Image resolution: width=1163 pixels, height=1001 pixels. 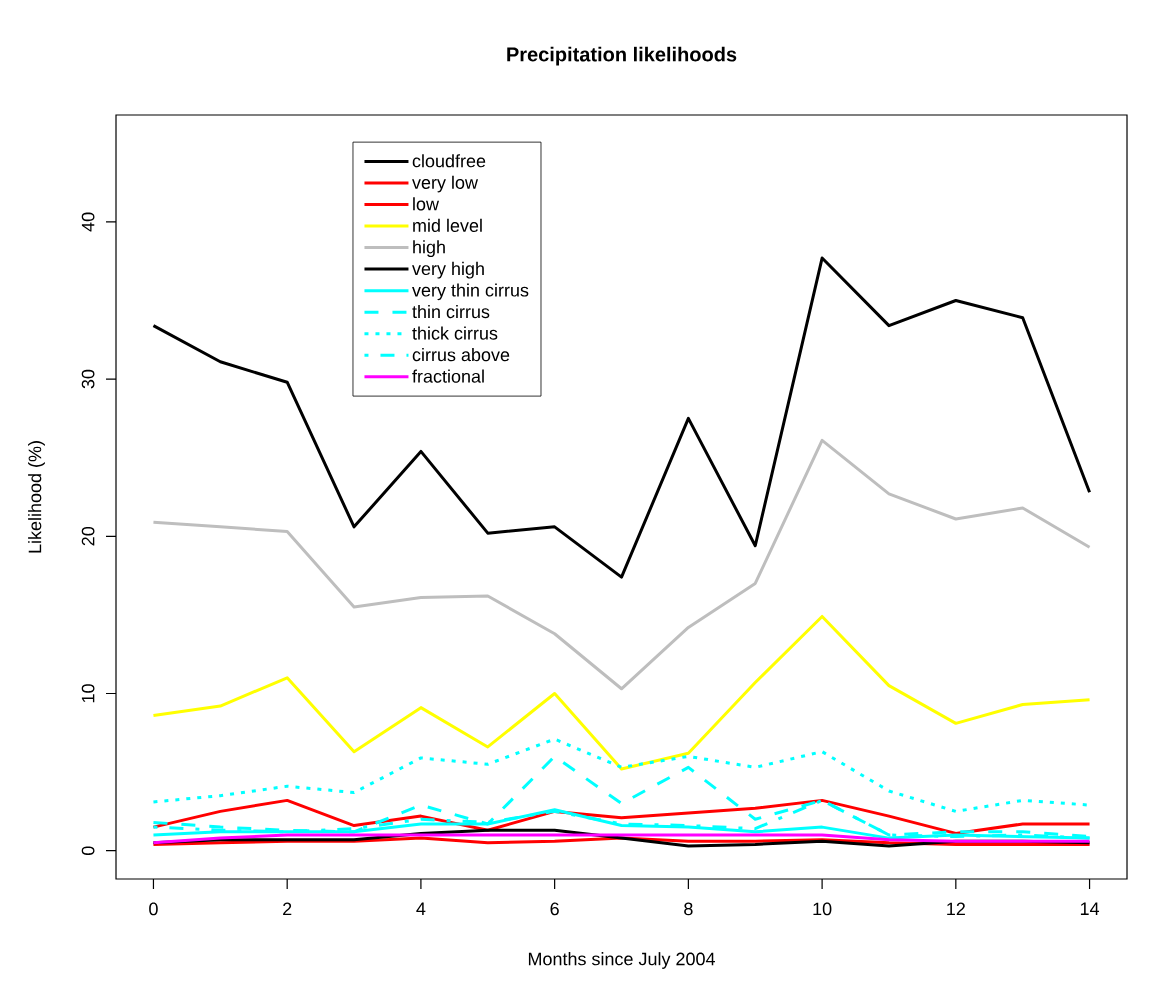 What do you see at coordinates (88, 693) in the screenshot?
I see `y-tick-label: 10` at bounding box center [88, 693].